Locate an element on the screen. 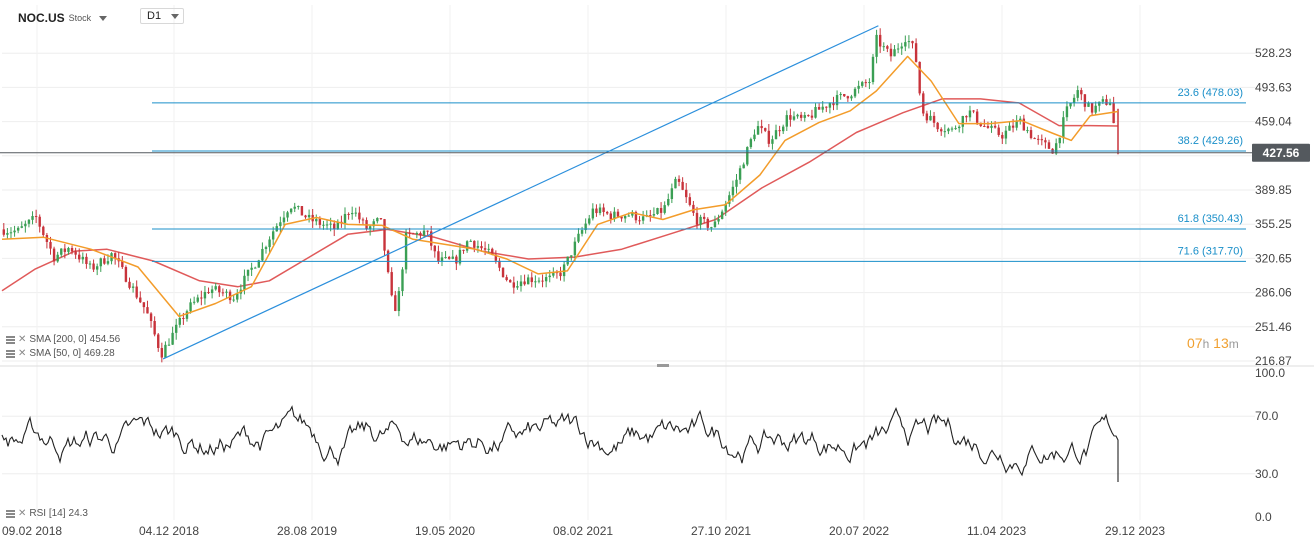 The image size is (1314, 547). x-tick-label: 11.04 2023 is located at coordinates (996, 531).